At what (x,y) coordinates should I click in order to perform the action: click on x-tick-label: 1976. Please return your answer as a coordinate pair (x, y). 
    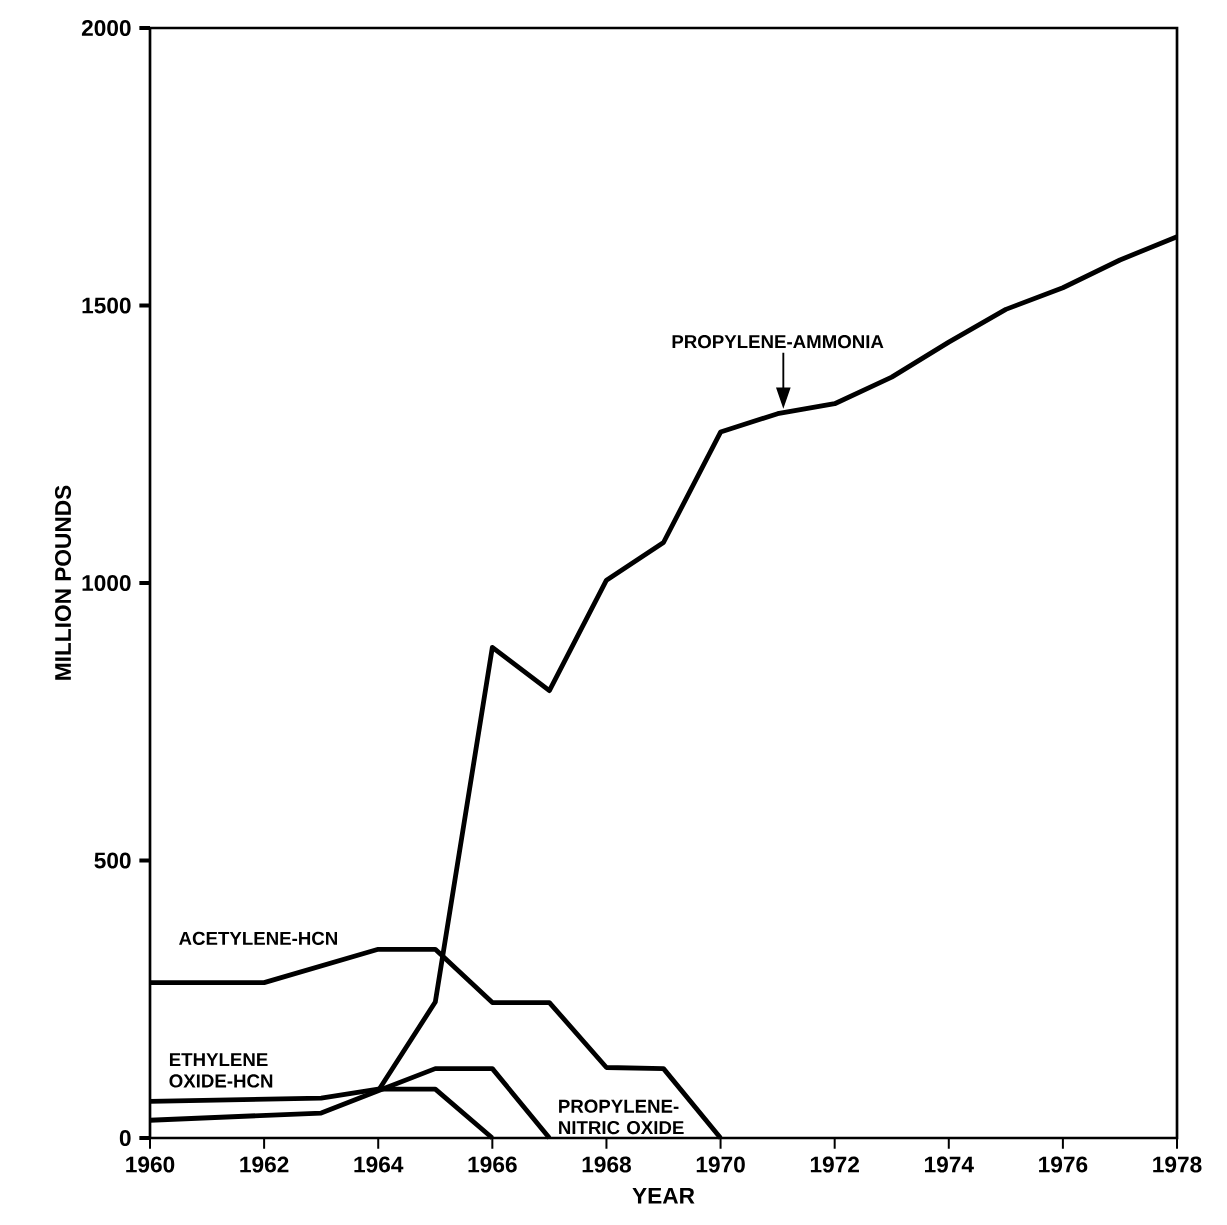
    Looking at the image, I should click on (1063, 1164).